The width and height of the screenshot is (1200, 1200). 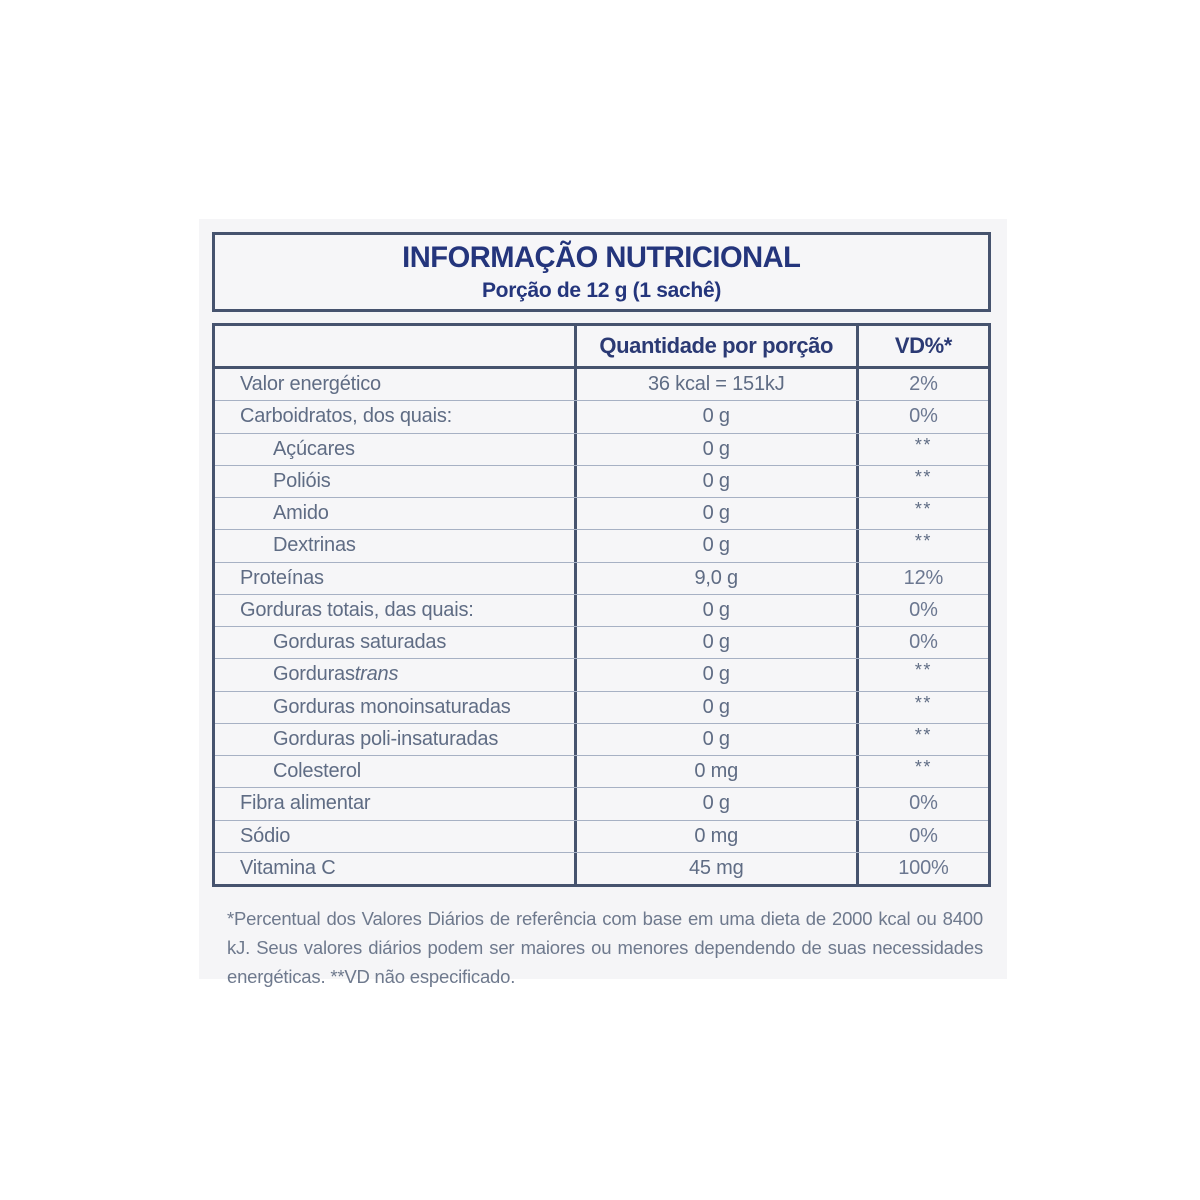 What do you see at coordinates (714, 346) in the screenshot?
I see `header-quantity: Quantidade por porção` at bounding box center [714, 346].